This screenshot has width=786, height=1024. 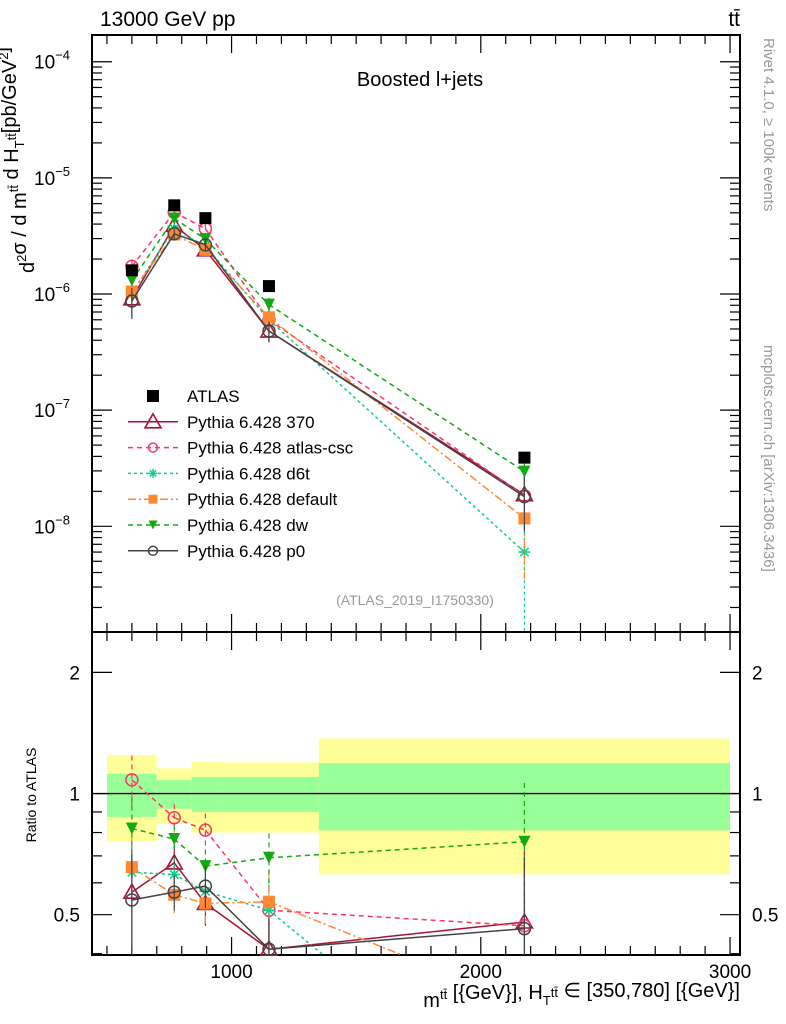 I want to click on series-ATLAS, so click(x=328, y=331).